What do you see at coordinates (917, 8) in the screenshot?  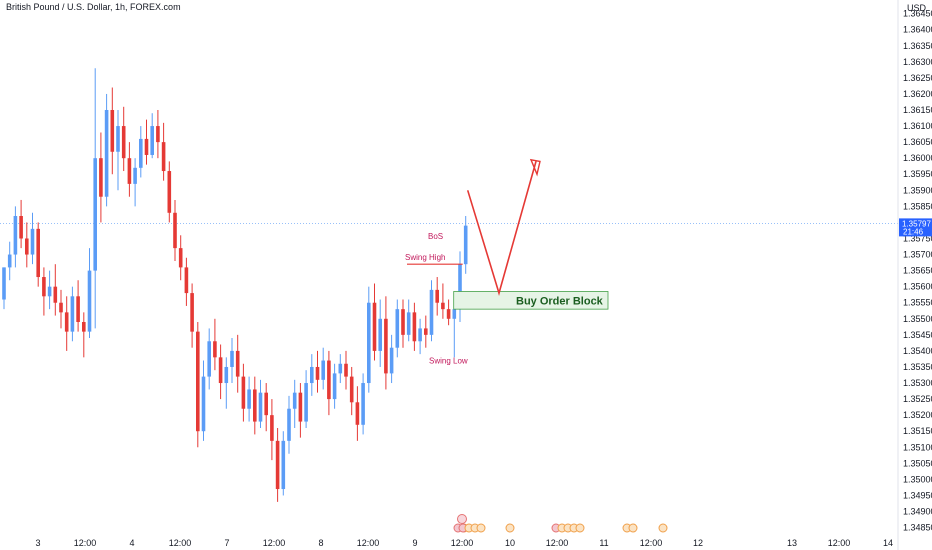 I see `currency-label: USD` at bounding box center [917, 8].